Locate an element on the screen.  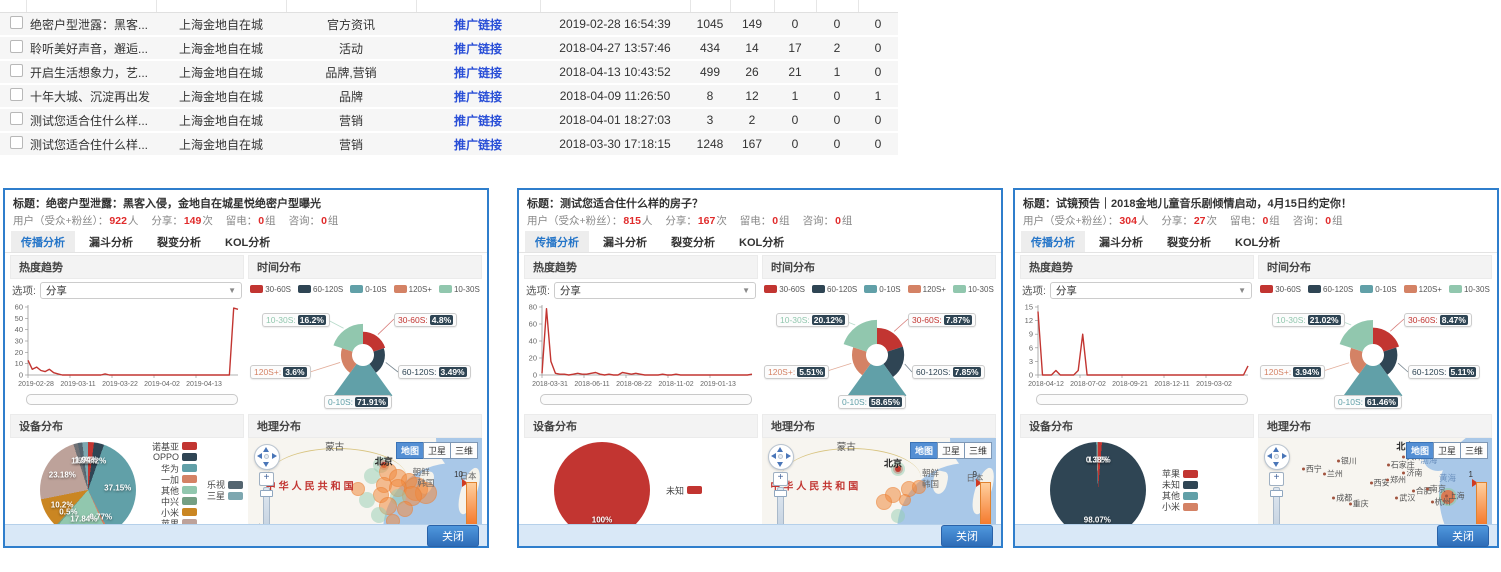
legend-item: 一加 is located at coordinates (175, 479).